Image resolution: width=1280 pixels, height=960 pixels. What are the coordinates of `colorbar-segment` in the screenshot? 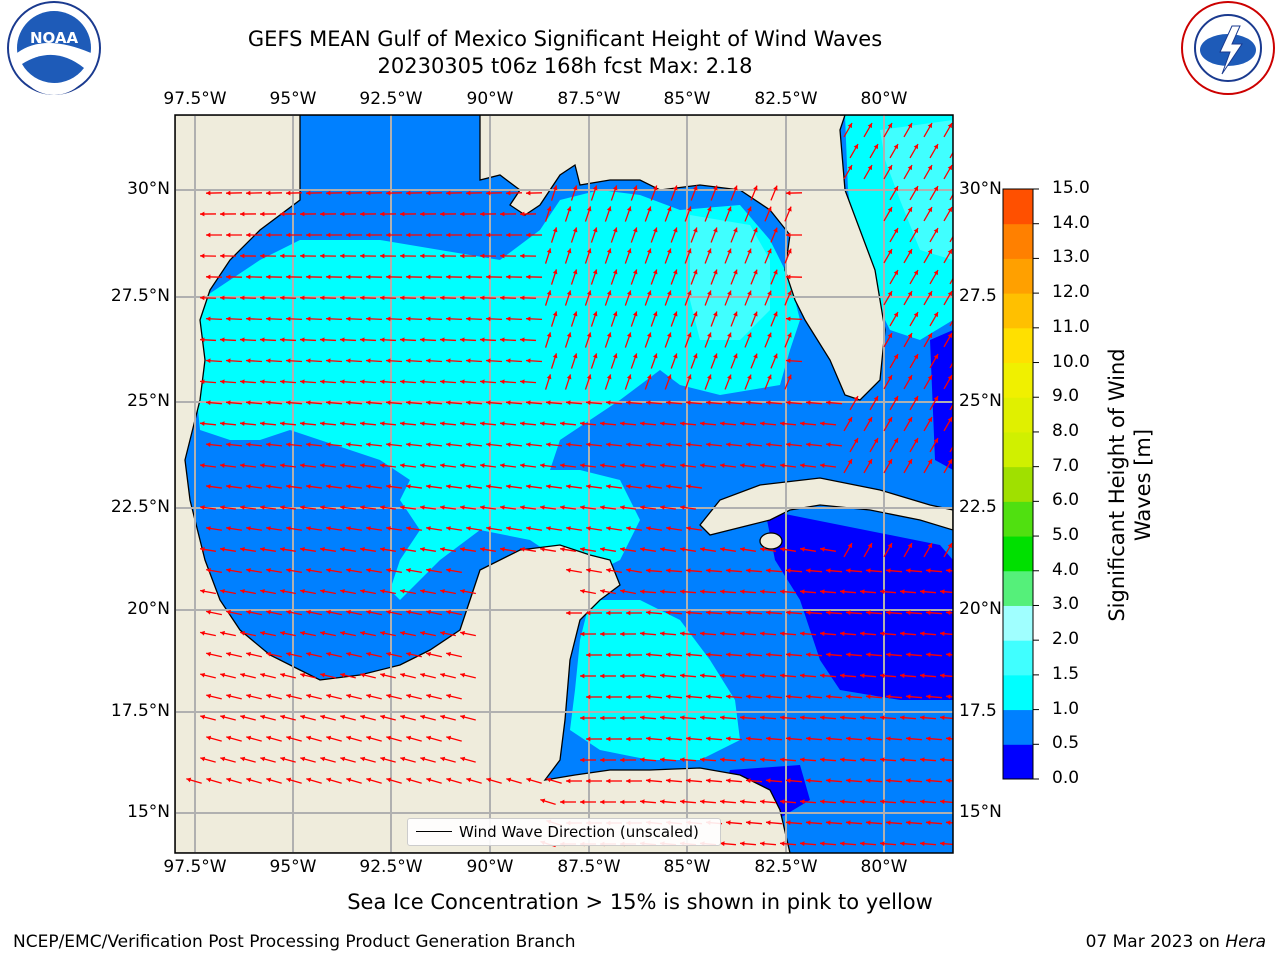 It's located at (1018, 207).